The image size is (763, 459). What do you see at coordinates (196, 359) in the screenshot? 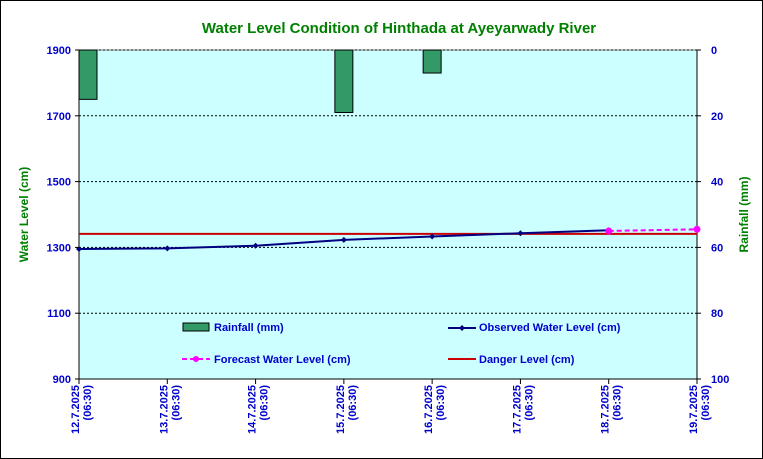
I see `legend-forecast-marker` at bounding box center [196, 359].